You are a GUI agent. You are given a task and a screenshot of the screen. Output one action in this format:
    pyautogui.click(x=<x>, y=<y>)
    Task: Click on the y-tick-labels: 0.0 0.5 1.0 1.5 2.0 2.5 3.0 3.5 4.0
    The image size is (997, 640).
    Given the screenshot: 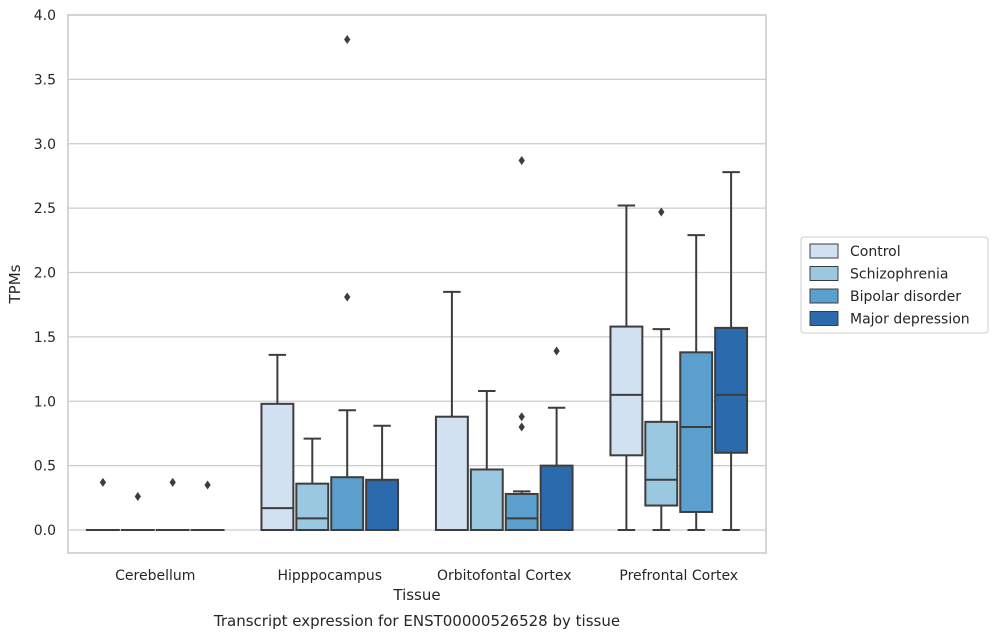 What is the action you would take?
    pyautogui.click(x=45, y=273)
    